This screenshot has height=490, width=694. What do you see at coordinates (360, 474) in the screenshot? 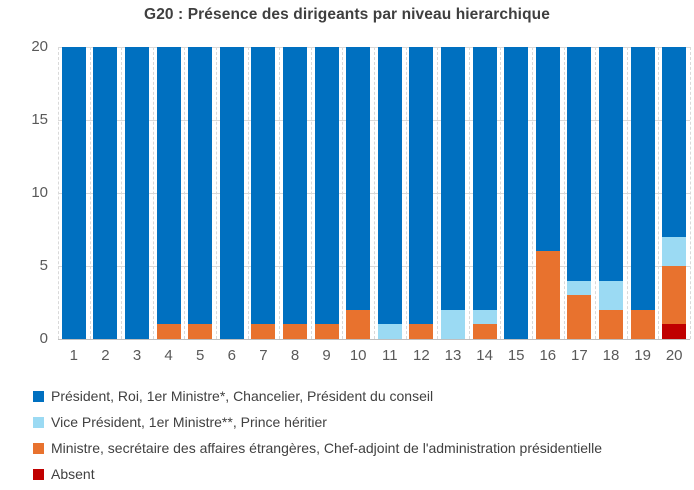
I see `legend-item: Absent` at bounding box center [360, 474].